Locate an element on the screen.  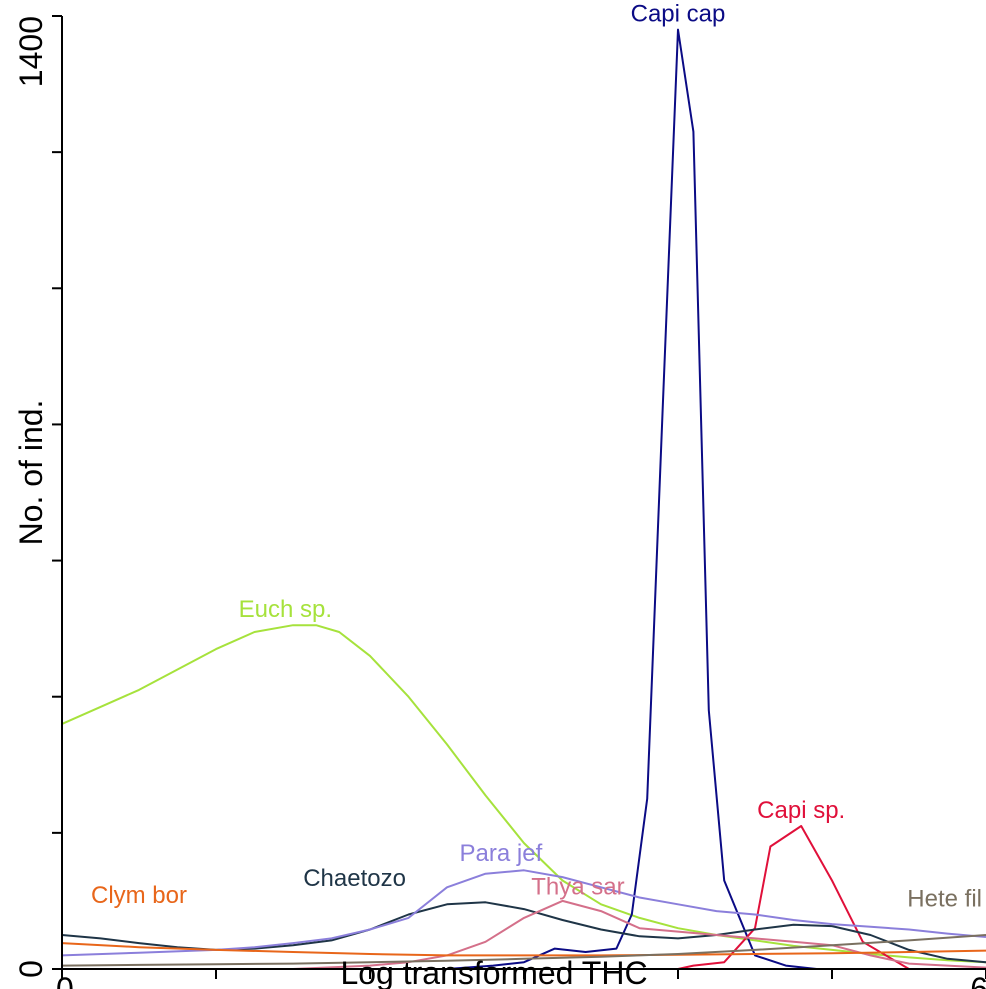
series-label: Hete fil is located at coordinates (944, 899).